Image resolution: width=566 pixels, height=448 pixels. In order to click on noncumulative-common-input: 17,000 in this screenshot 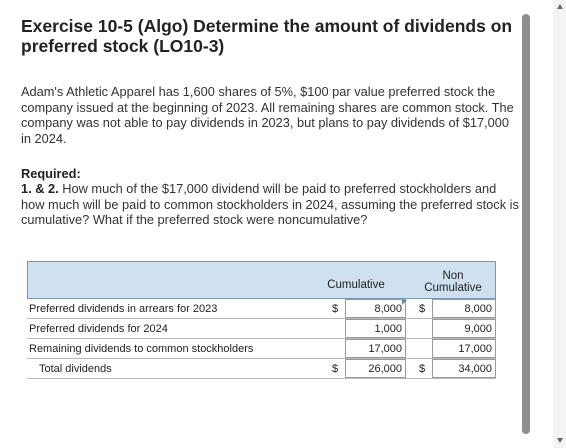, I will do `click(464, 348)`.